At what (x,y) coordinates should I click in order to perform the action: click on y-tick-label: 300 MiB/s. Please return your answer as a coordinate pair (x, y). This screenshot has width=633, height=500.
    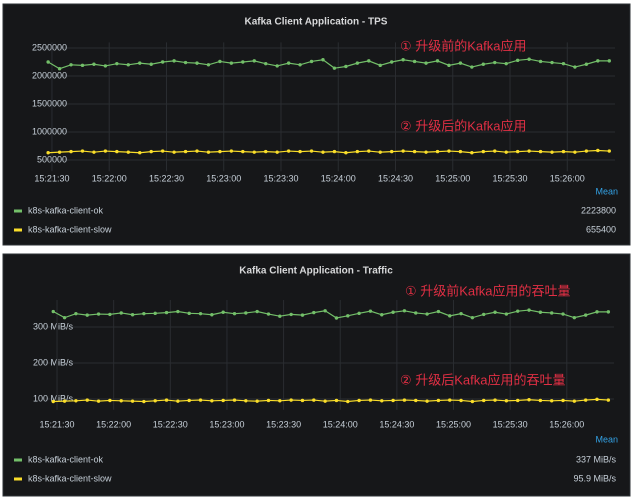
    Looking at the image, I should click on (53, 326).